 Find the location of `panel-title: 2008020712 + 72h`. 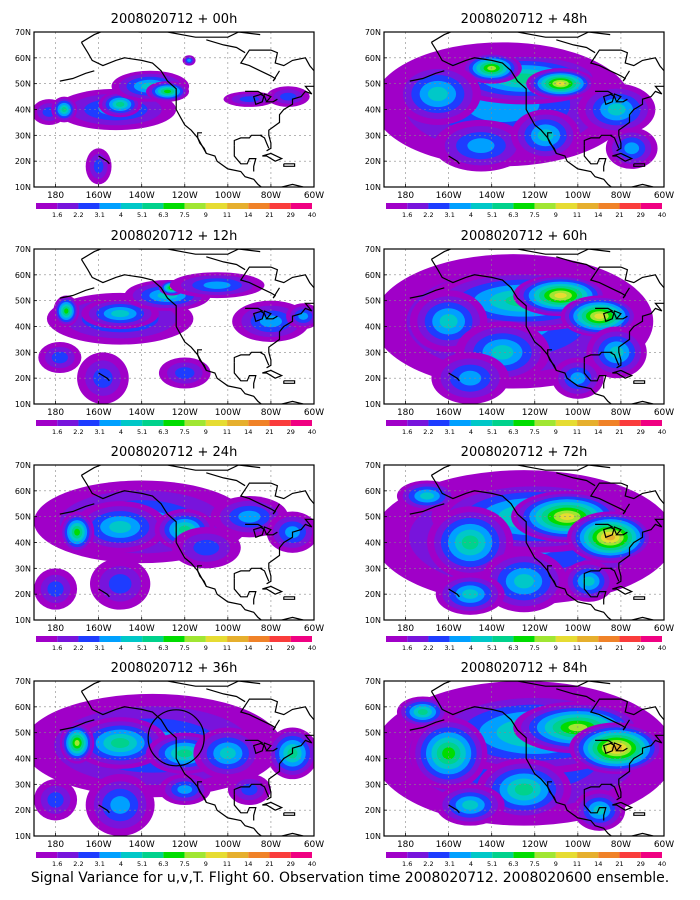

panel-title: 2008020712 + 72h is located at coordinates (524, 452).